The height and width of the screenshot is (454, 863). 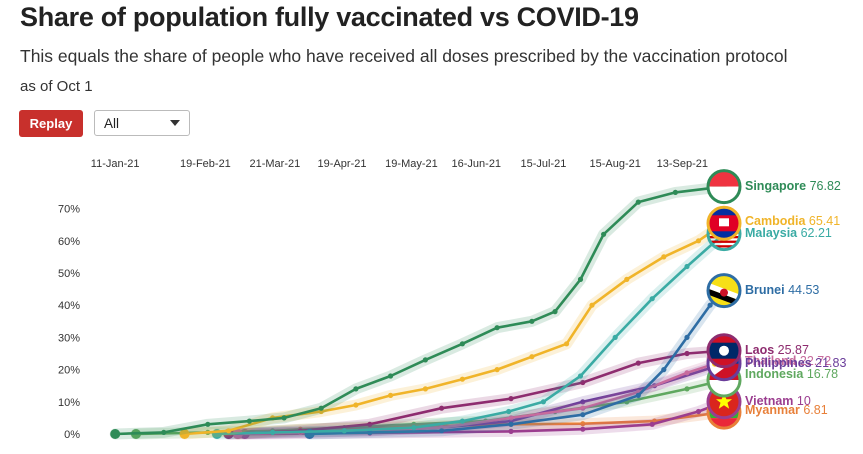 I want to click on series-end-label: Brunei 44.53, so click(x=782, y=290).